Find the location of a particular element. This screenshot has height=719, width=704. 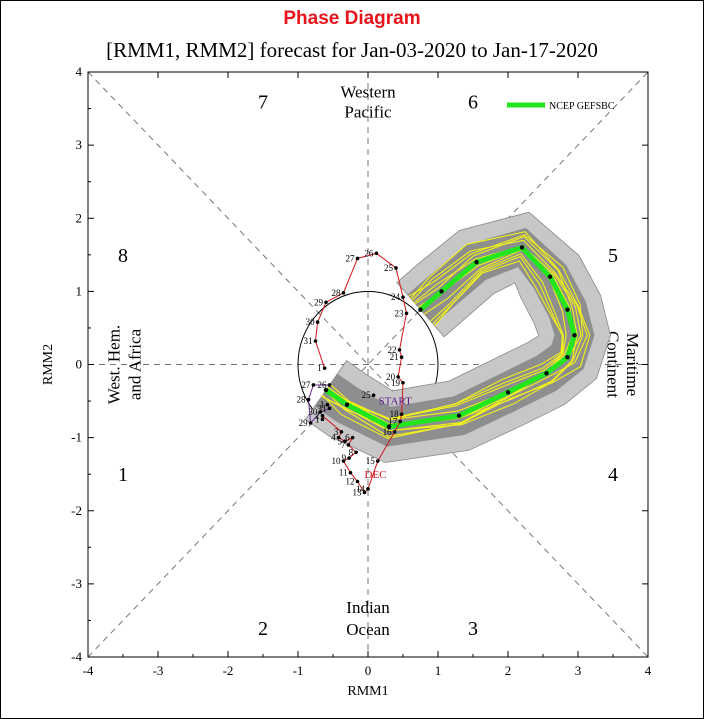

observed-red-label: 29 is located at coordinates (319, 302).